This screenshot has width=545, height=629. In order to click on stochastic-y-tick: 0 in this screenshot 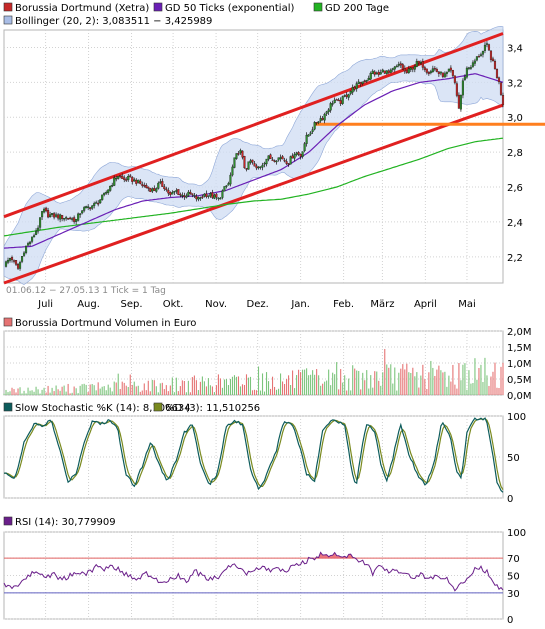, I will do `click(510, 499)`.